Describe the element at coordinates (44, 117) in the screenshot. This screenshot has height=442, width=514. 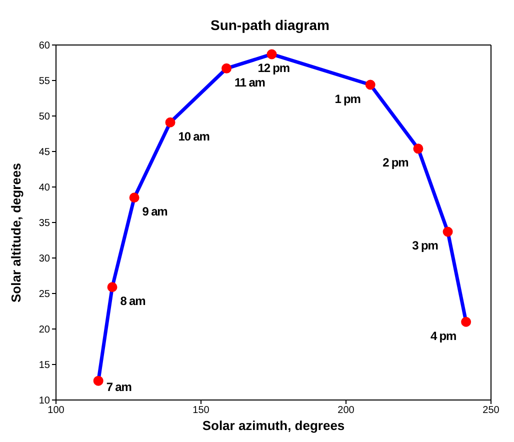
I see `y-tick-label: 50` at that location.